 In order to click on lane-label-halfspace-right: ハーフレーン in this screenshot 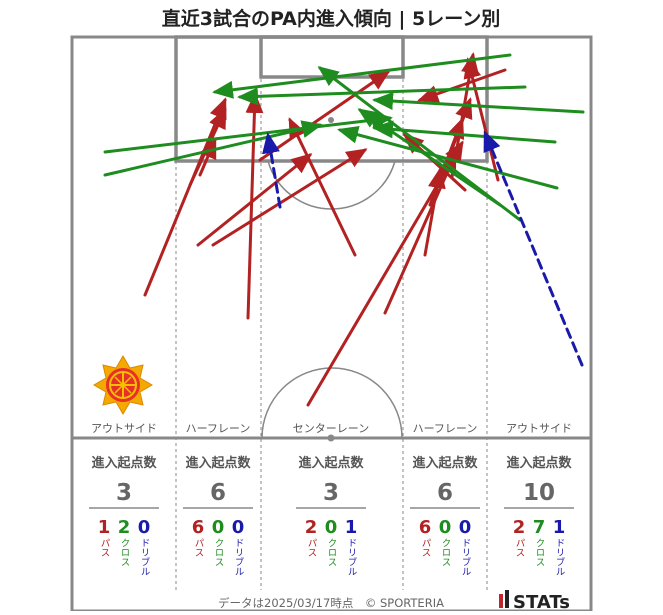, I will do `click(445, 428)`.